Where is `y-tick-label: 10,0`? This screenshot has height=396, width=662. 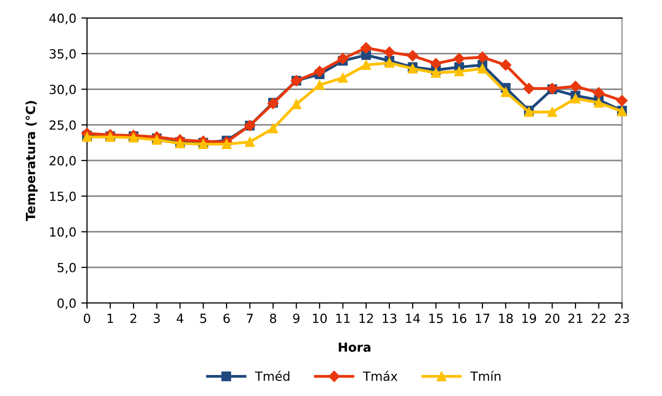
y-tick-label: 10,0 is located at coordinates (63, 232).